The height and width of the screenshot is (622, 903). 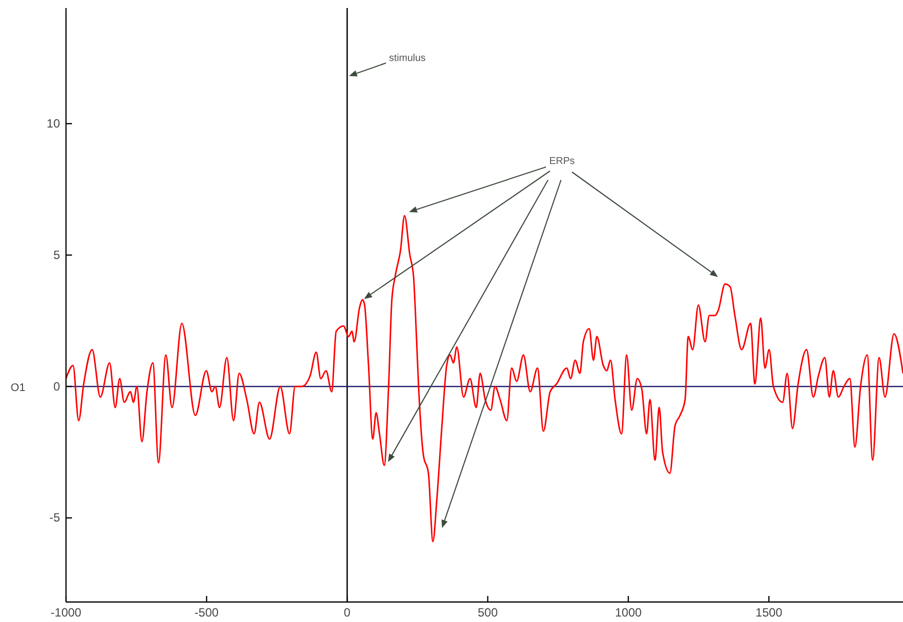 What do you see at coordinates (488, 613) in the screenshot?
I see `x-tick-label: 500` at bounding box center [488, 613].